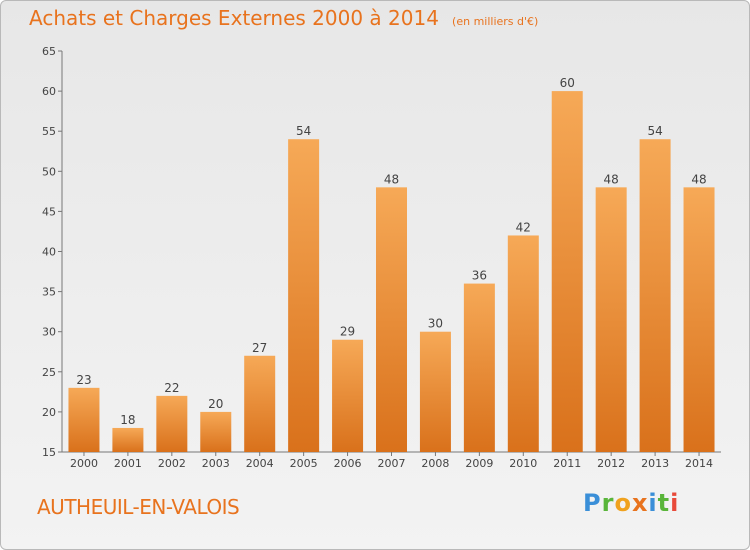  I want to click on data-label: 22, so click(171, 388).